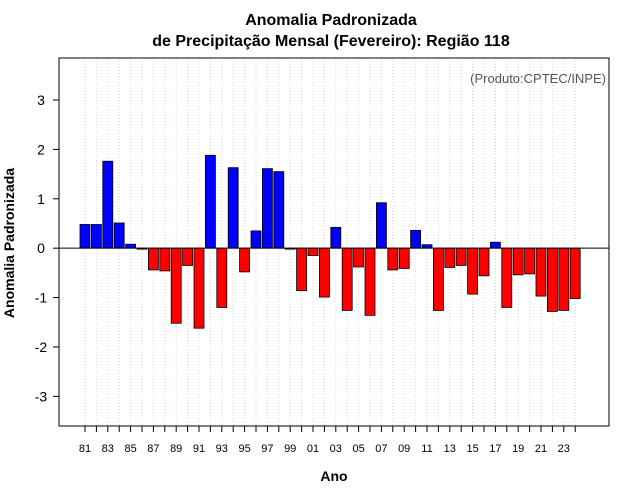 This screenshot has height=500, width=640. What do you see at coordinates (222, 449) in the screenshot?
I see `x-tick-label: 93` at bounding box center [222, 449].